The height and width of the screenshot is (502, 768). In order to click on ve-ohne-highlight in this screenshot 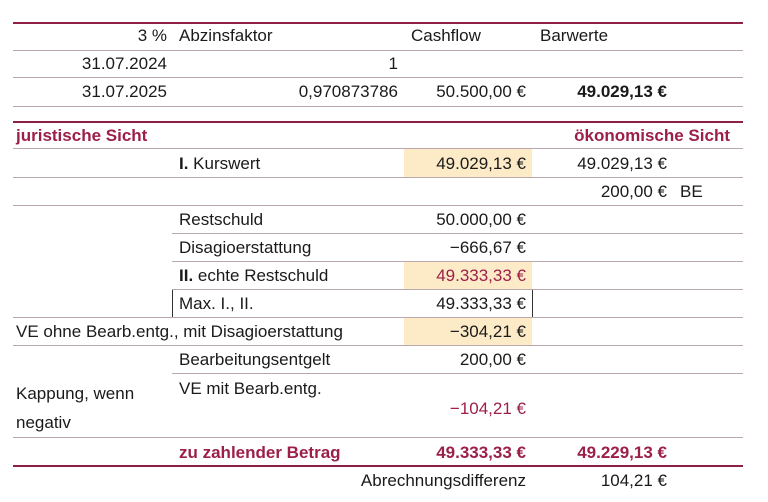, I will do `click(468, 332)`.